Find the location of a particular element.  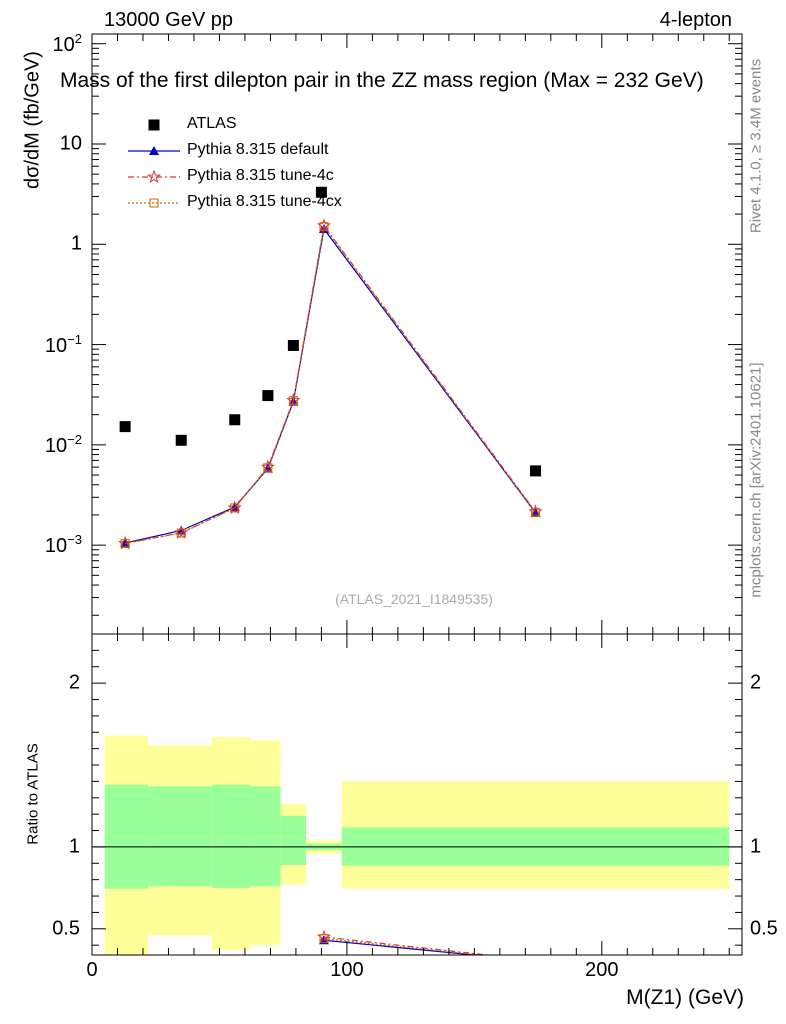

y-tick-label: 10⁻¹ is located at coordinates (63, 344).